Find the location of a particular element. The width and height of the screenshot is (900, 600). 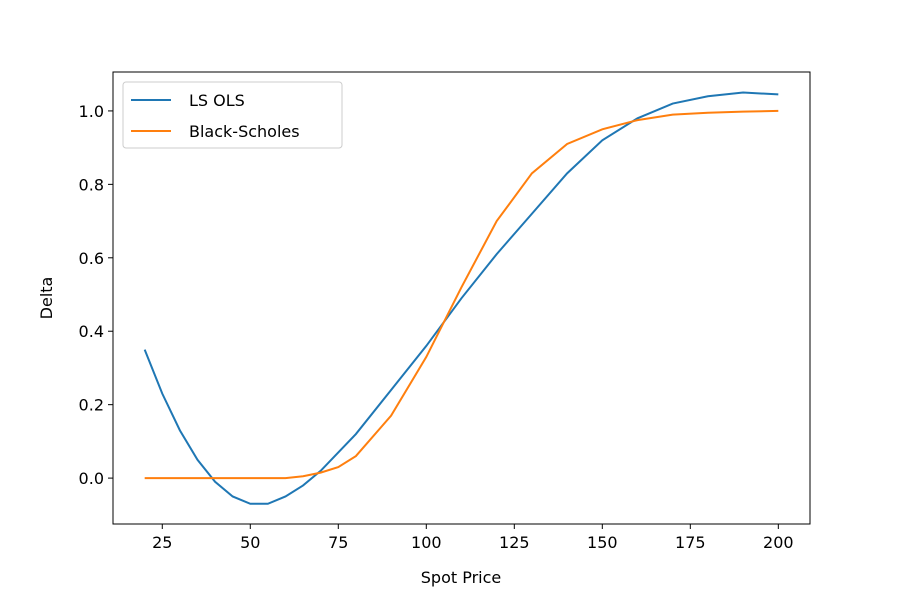

x-tick-label: 200 is located at coordinates (778, 542).